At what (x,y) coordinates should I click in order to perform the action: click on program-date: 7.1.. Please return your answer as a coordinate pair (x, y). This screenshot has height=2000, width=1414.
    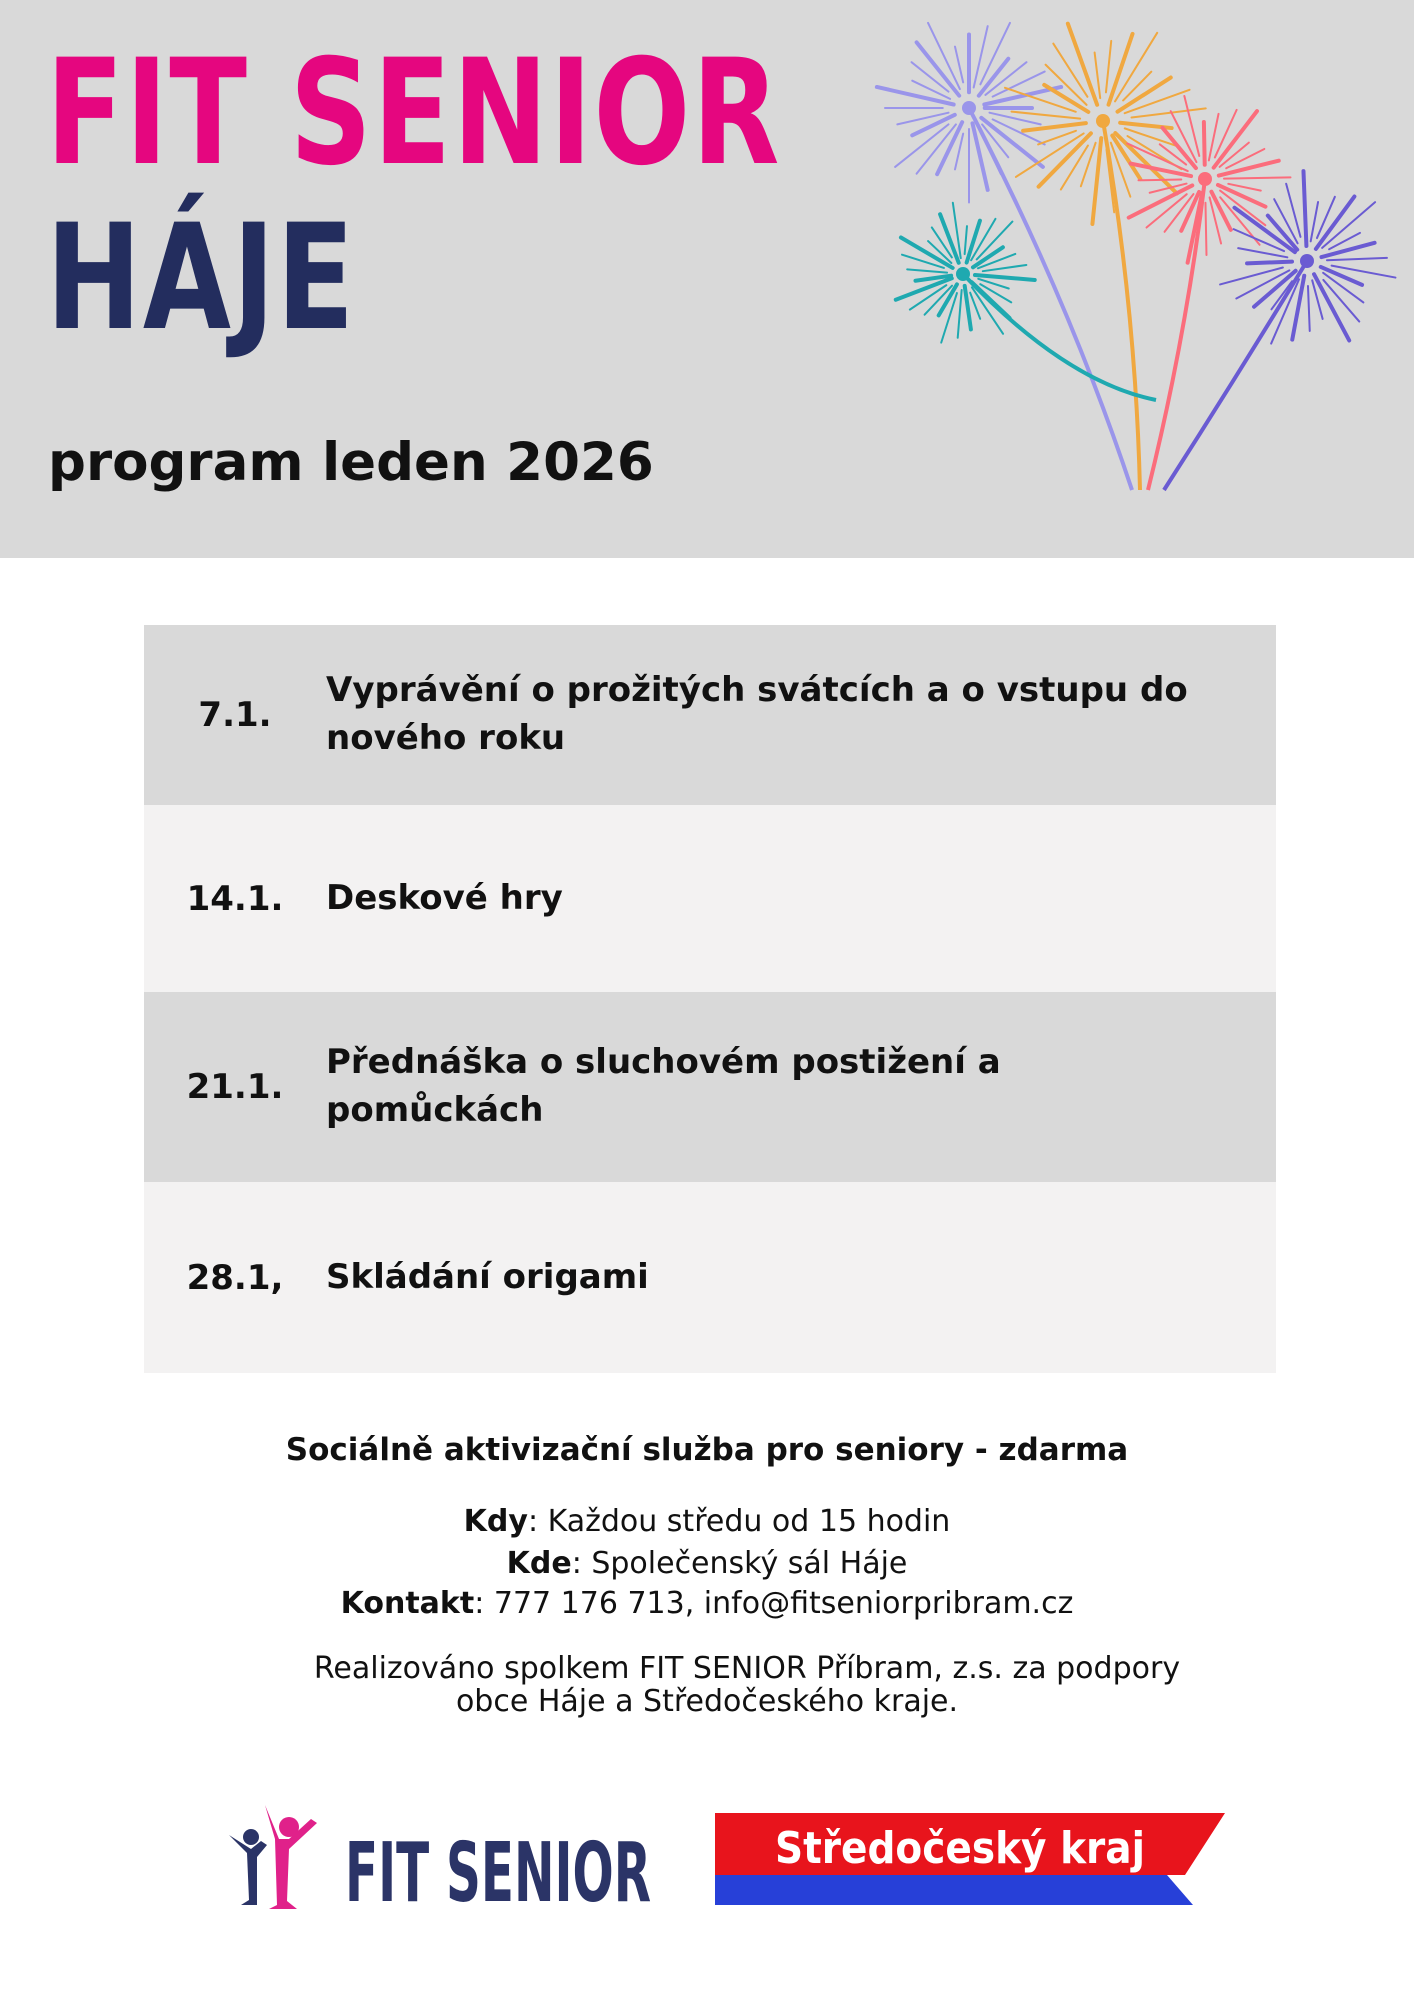
    Looking at the image, I should click on (235, 715).